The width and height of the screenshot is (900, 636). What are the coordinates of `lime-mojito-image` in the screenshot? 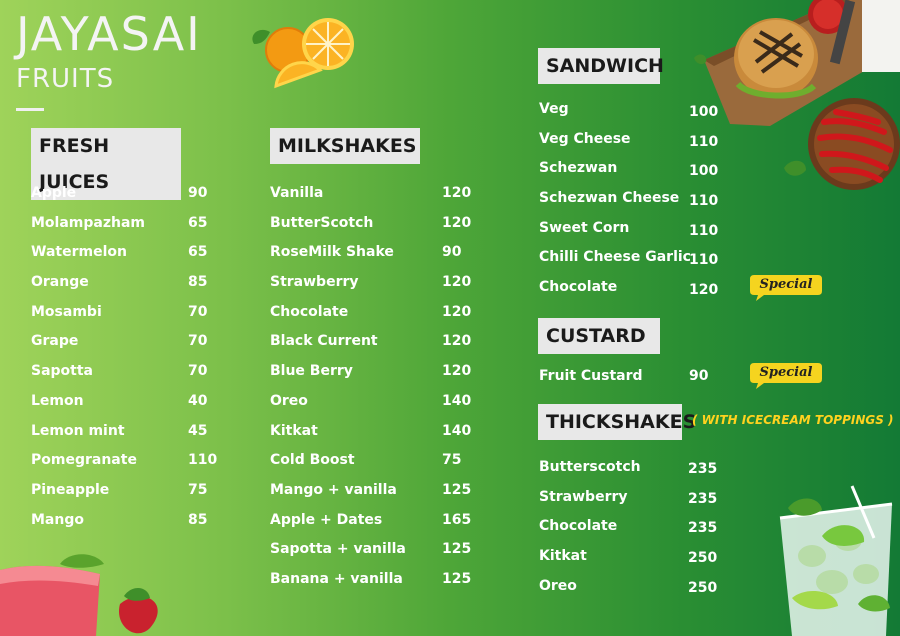 It's located at (836, 560).